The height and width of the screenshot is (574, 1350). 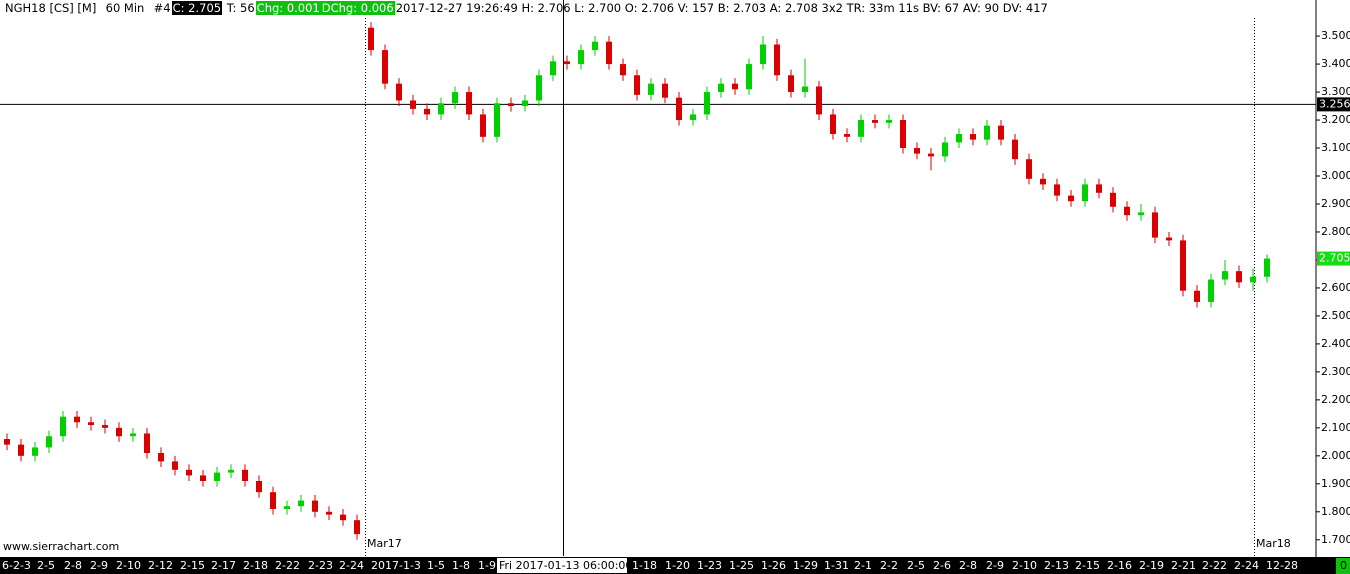 I want to click on last-price: 2.705, so click(x=1334, y=258).